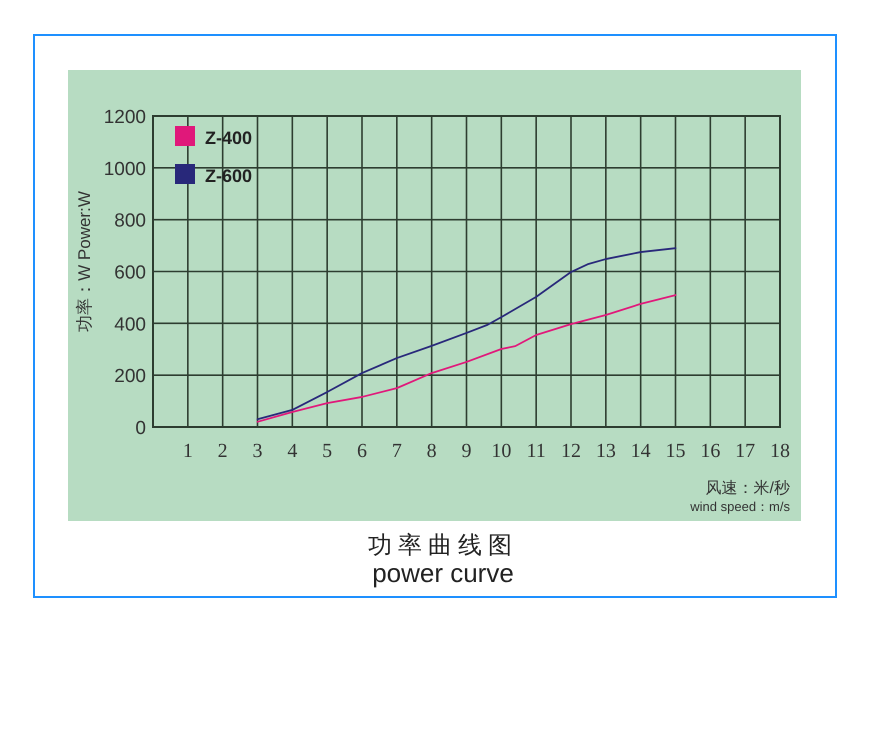 This screenshot has height=753, width=870. What do you see at coordinates (780, 451) in the screenshot?
I see `x-tick-label: 18` at bounding box center [780, 451].